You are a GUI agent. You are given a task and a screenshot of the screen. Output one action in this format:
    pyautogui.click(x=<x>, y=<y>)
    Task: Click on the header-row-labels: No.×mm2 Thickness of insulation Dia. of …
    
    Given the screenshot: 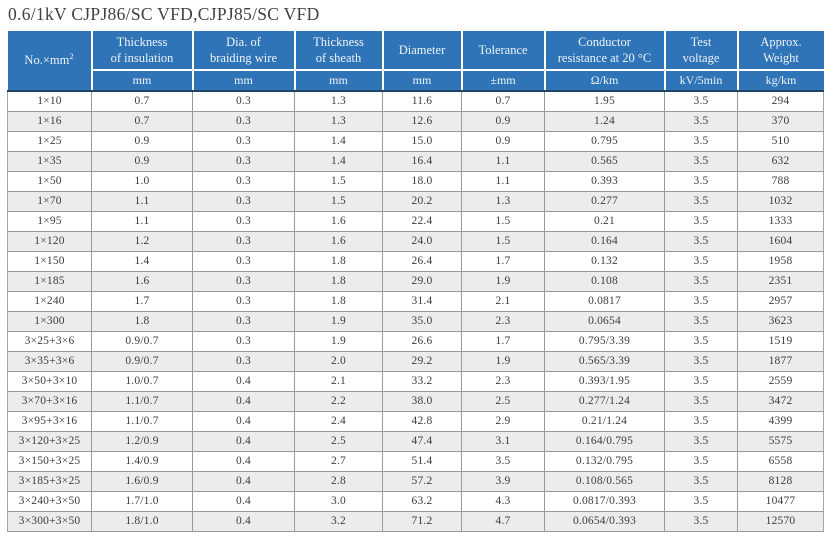 What is the action you would take?
    pyautogui.click(x=415, y=61)
    